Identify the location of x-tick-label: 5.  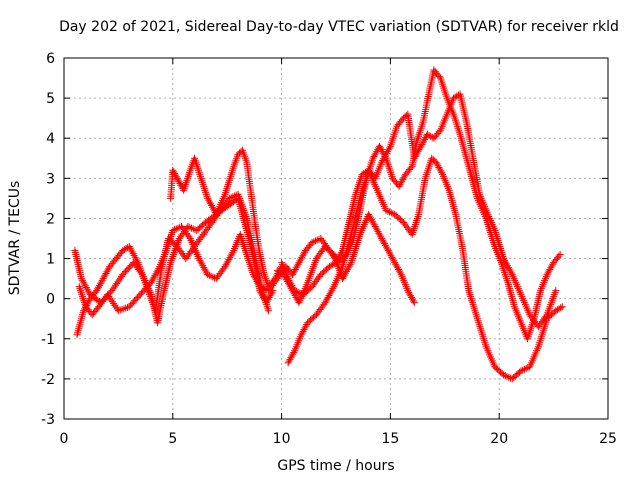
(172, 439).